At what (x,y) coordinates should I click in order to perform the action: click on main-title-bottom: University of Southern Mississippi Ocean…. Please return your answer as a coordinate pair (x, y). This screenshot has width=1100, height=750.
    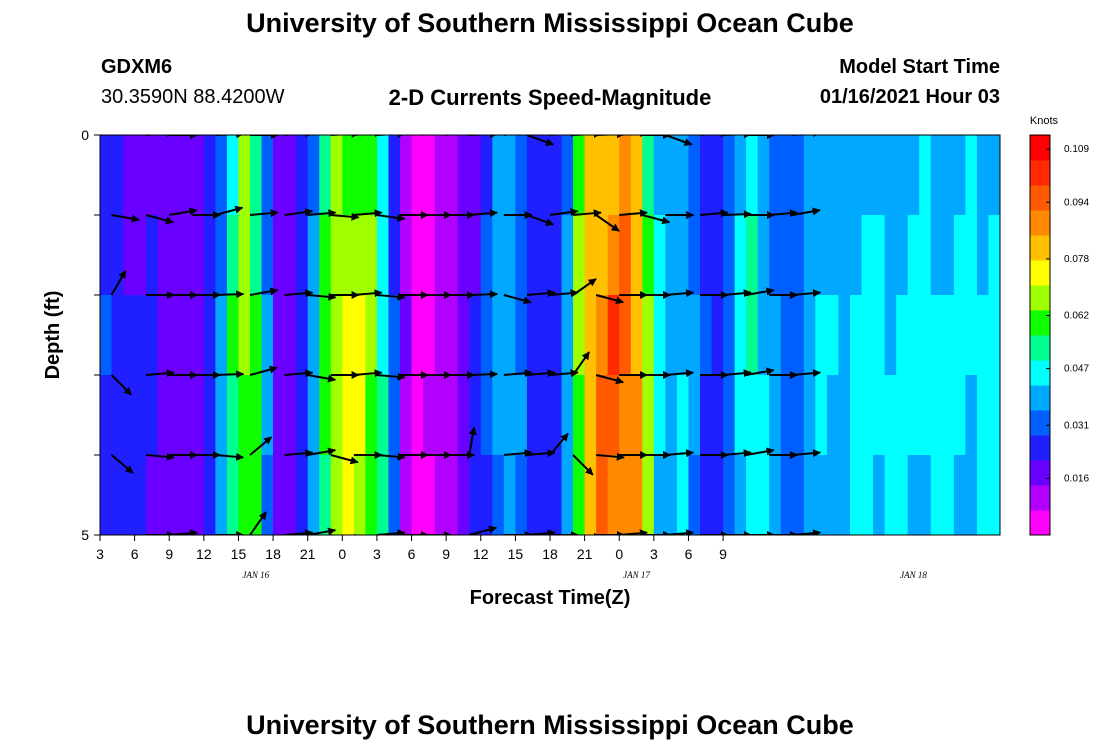
    Looking at the image, I should click on (550, 725).